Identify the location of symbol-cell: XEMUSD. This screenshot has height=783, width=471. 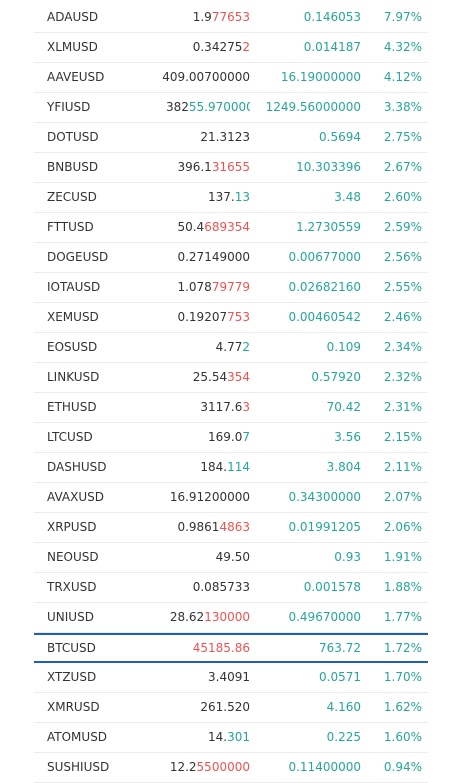
(73, 317).